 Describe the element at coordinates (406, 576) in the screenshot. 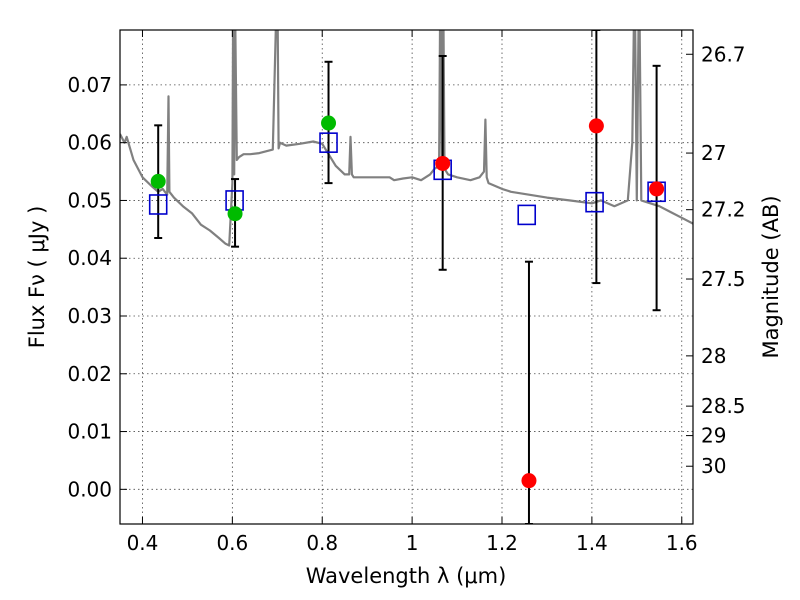

I see `x-axis-title: Wavelength λ (μm)` at that location.